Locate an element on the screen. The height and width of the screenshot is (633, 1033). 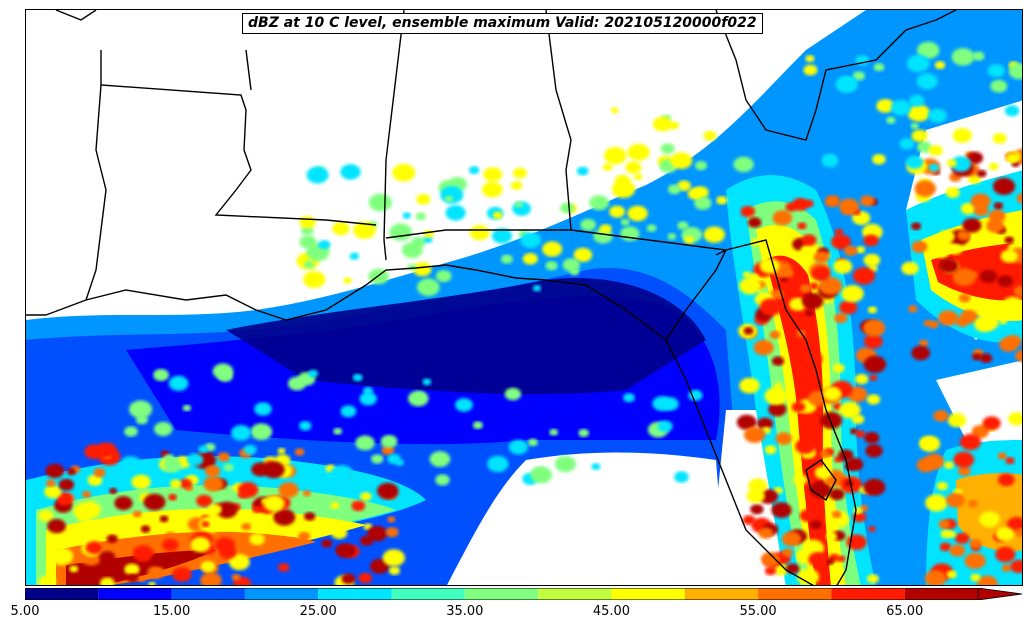
florida-gulf-coast is located at coordinates (739, 417).